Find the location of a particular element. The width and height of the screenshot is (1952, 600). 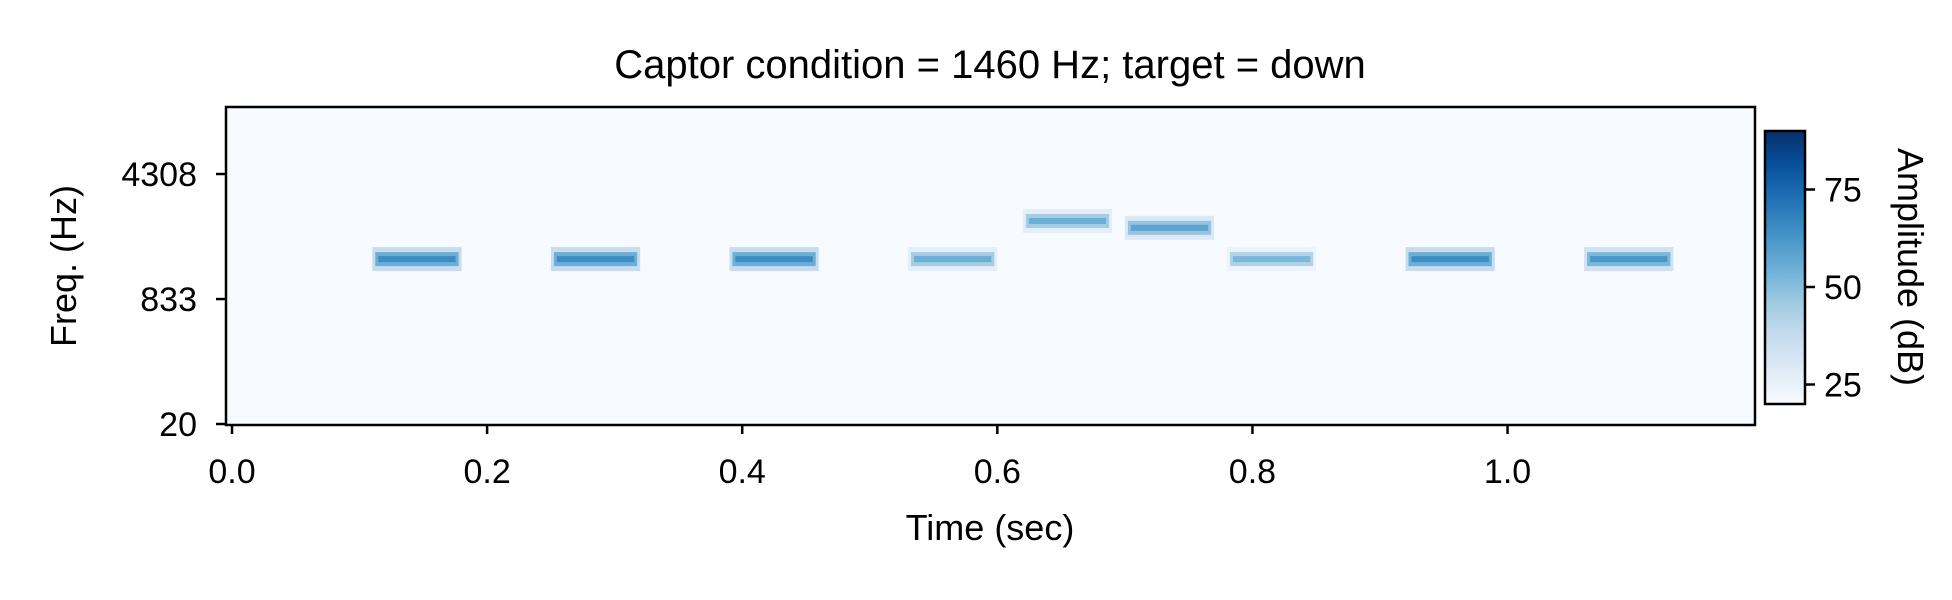

tones-layer is located at coordinates (1023, 240).